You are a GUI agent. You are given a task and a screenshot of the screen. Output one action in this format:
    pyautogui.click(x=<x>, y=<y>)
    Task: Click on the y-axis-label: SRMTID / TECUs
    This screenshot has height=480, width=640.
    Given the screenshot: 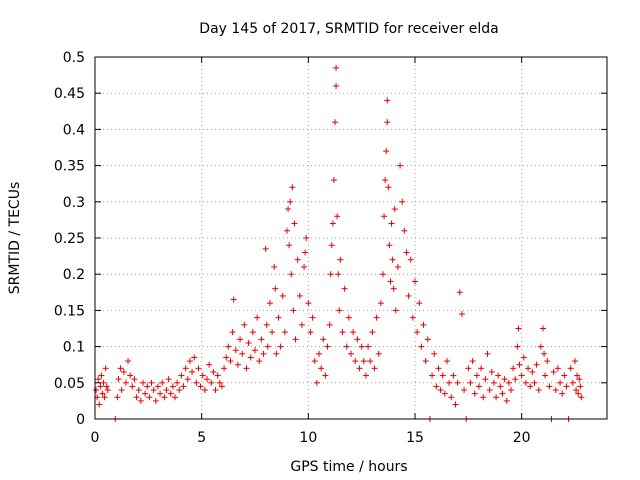 What is the action you would take?
    pyautogui.click(x=15, y=238)
    